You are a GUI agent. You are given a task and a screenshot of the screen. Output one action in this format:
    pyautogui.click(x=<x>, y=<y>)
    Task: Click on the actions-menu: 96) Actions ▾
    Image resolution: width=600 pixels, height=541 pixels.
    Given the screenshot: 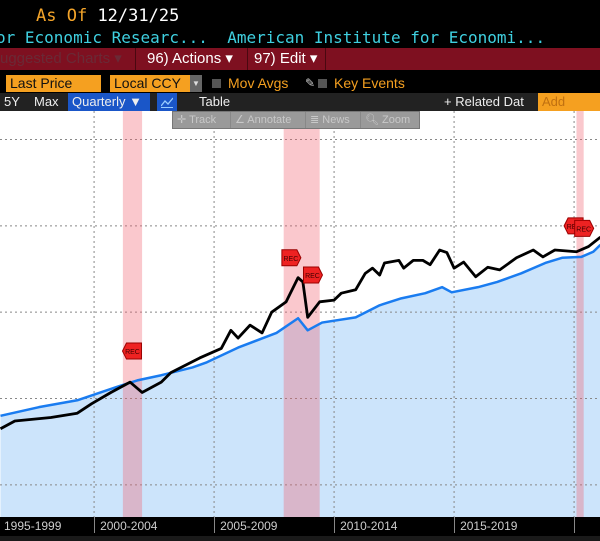 What is the action you would take?
    pyautogui.click(x=194, y=59)
    